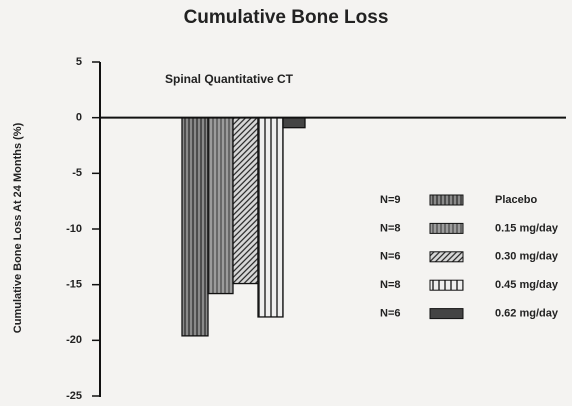 This screenshot has height=406, width=572. What do you see at coordinates (390, 200) in the screenshot?
I see `legend-n-label: N=9` at bounding box center [390, 200].